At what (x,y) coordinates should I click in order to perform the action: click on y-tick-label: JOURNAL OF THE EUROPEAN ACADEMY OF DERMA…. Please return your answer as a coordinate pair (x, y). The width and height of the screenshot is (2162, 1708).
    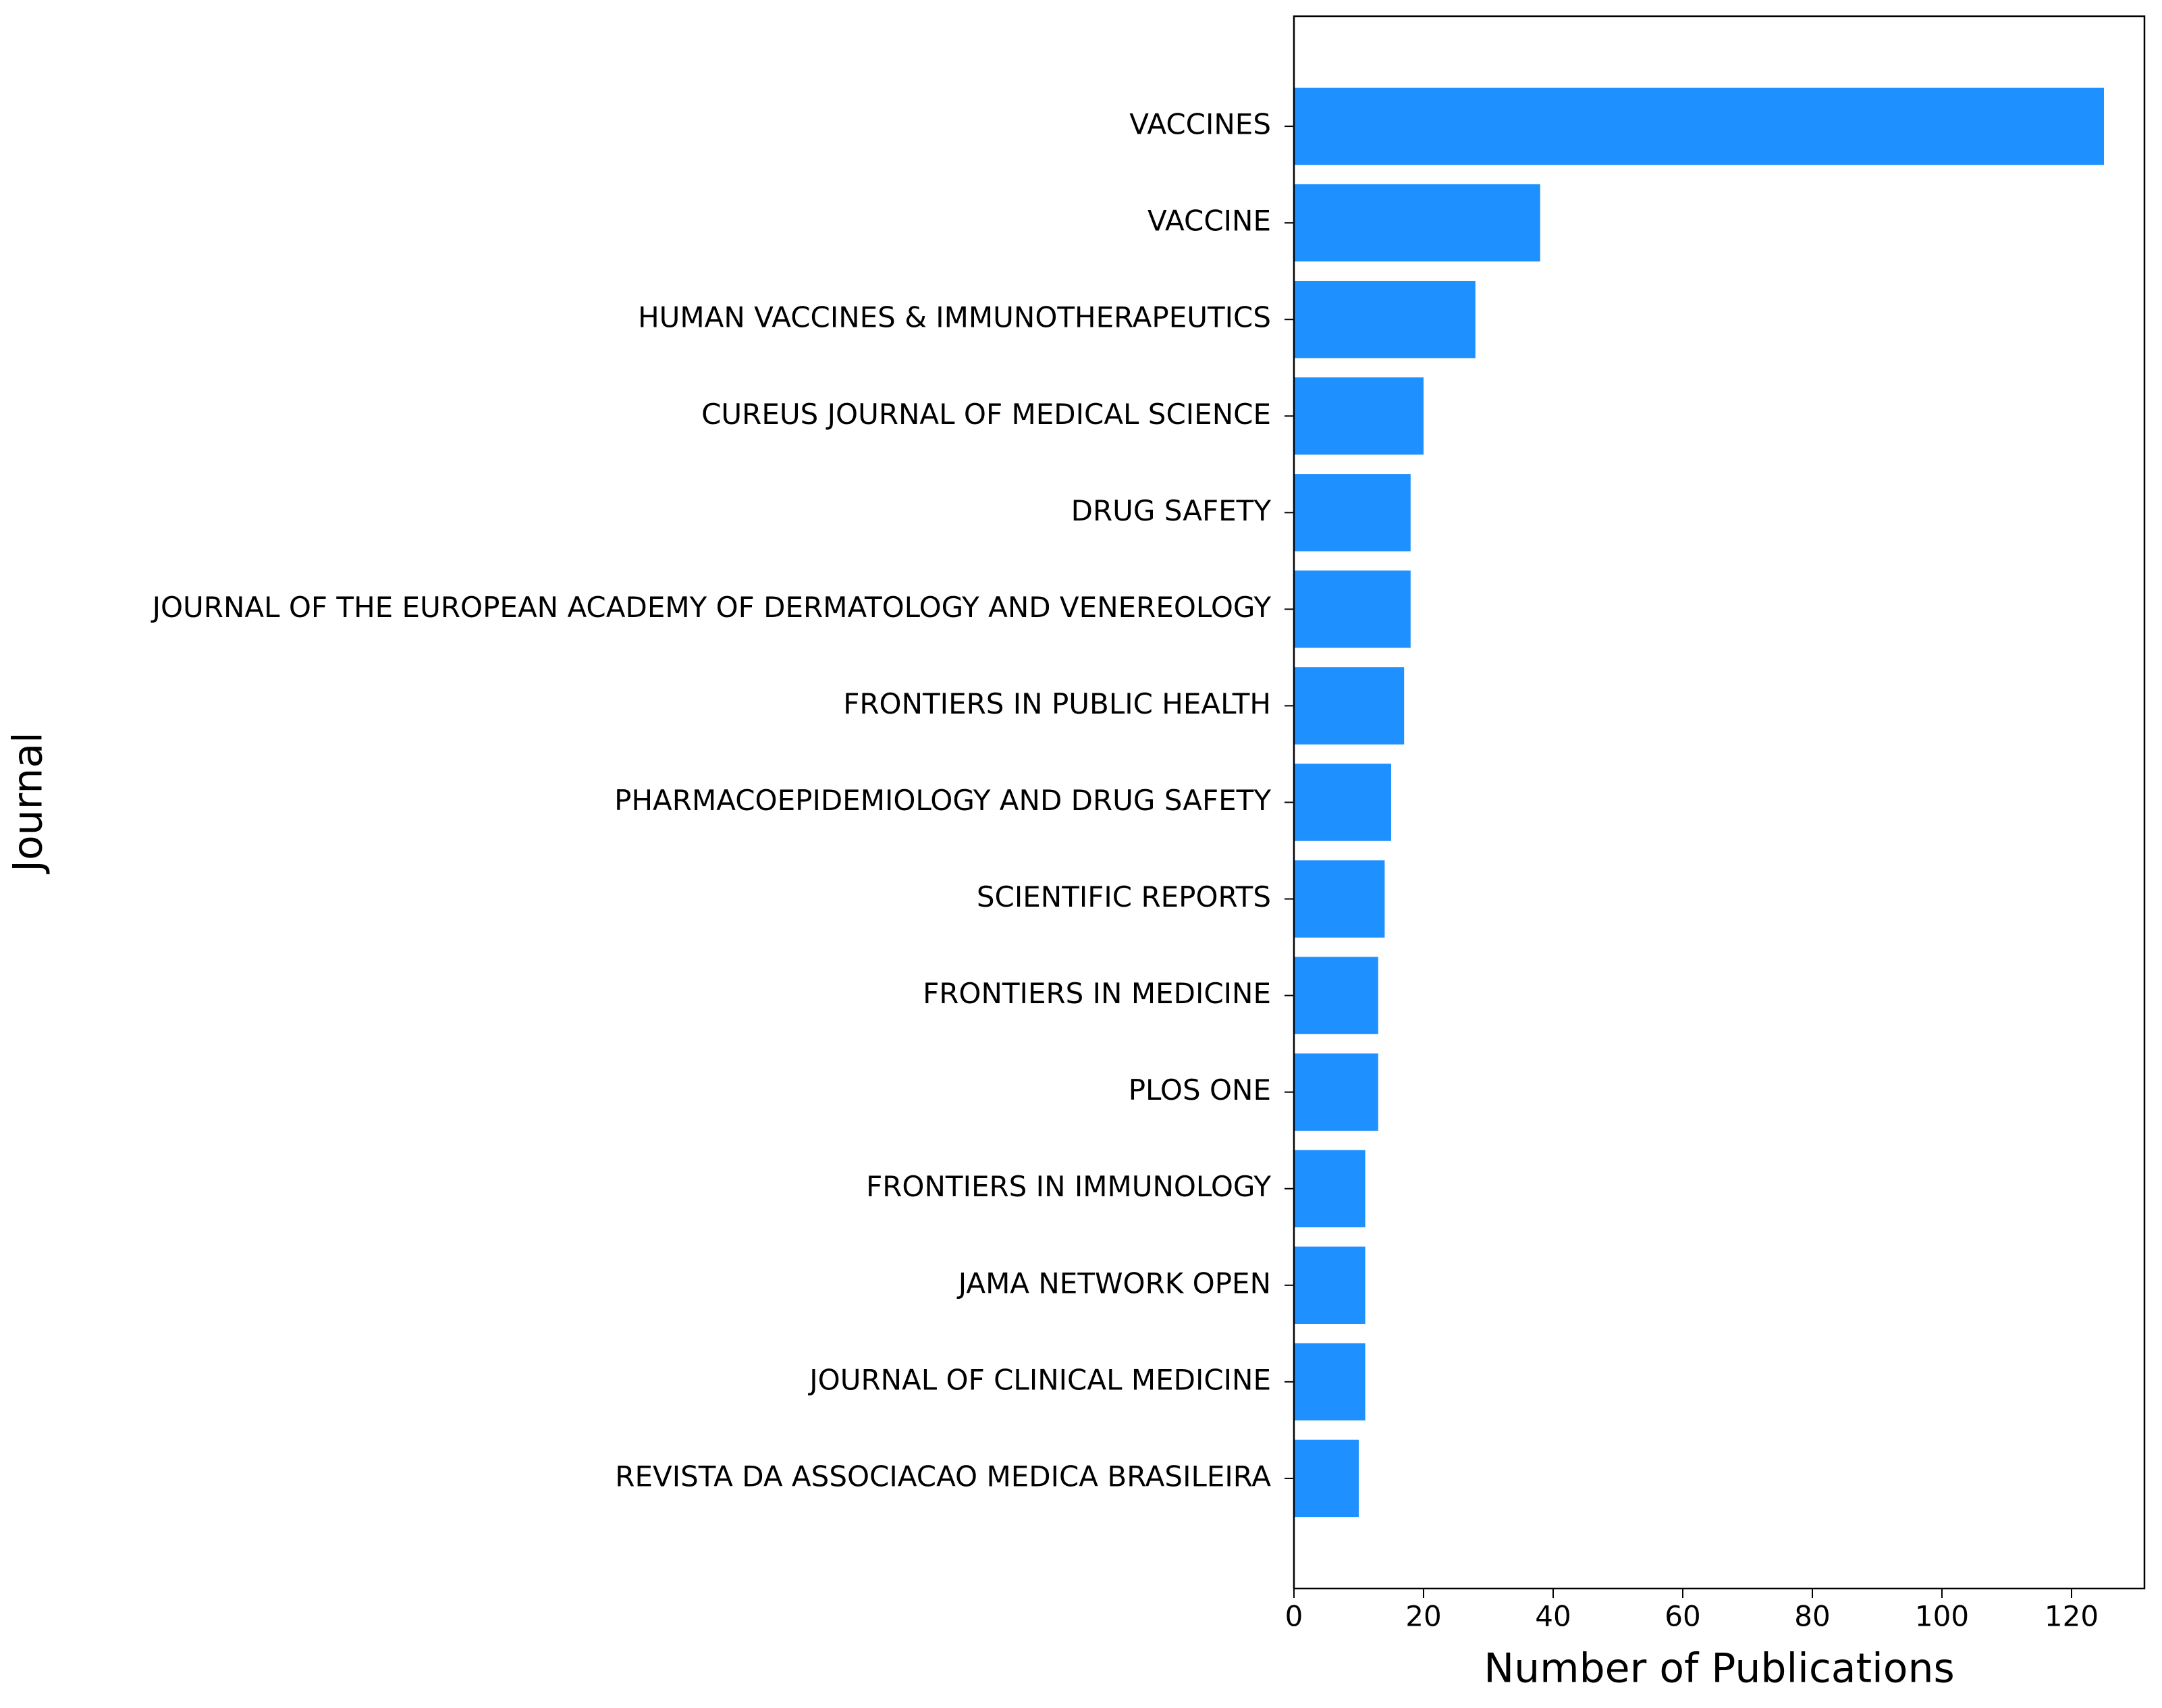
    Looking at the image, I should click on (712, 607).